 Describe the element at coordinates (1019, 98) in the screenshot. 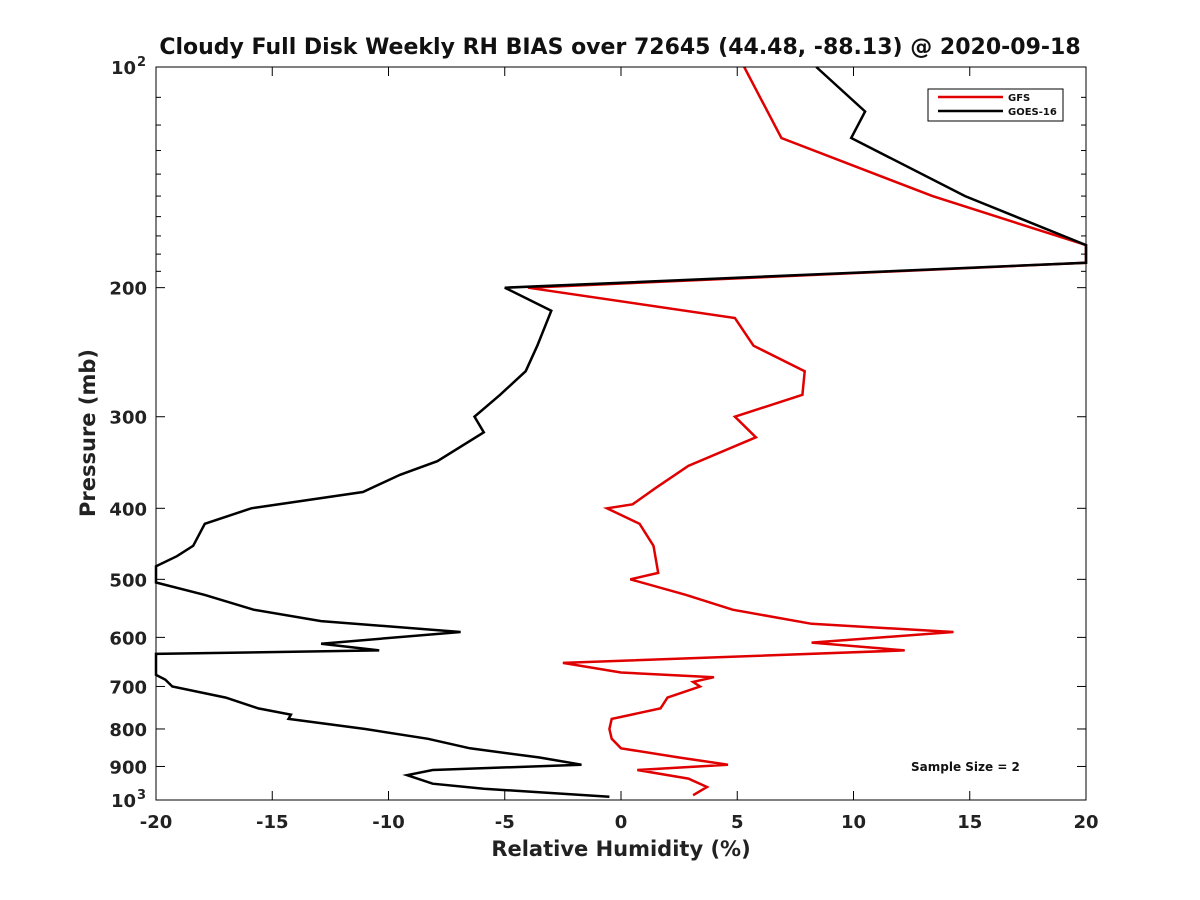

I see `legend-label-gfs: GFS` at that location.